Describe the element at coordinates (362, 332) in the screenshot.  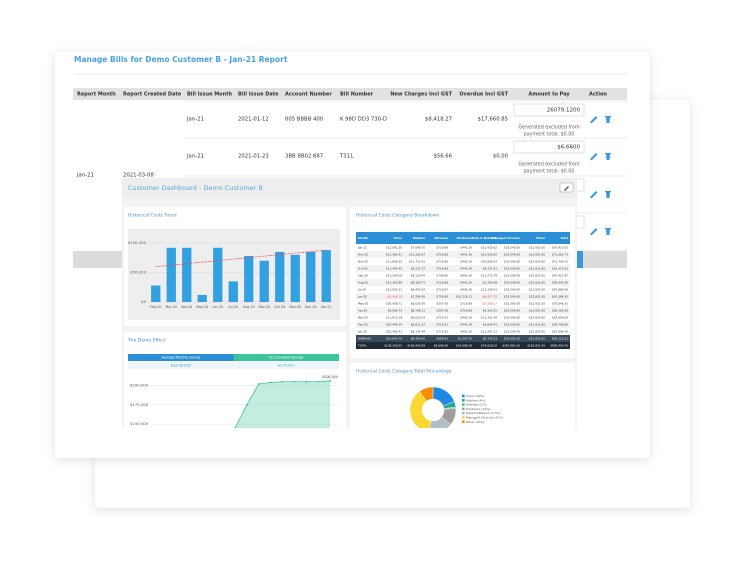
I see `cell: Jan-20` at that location.